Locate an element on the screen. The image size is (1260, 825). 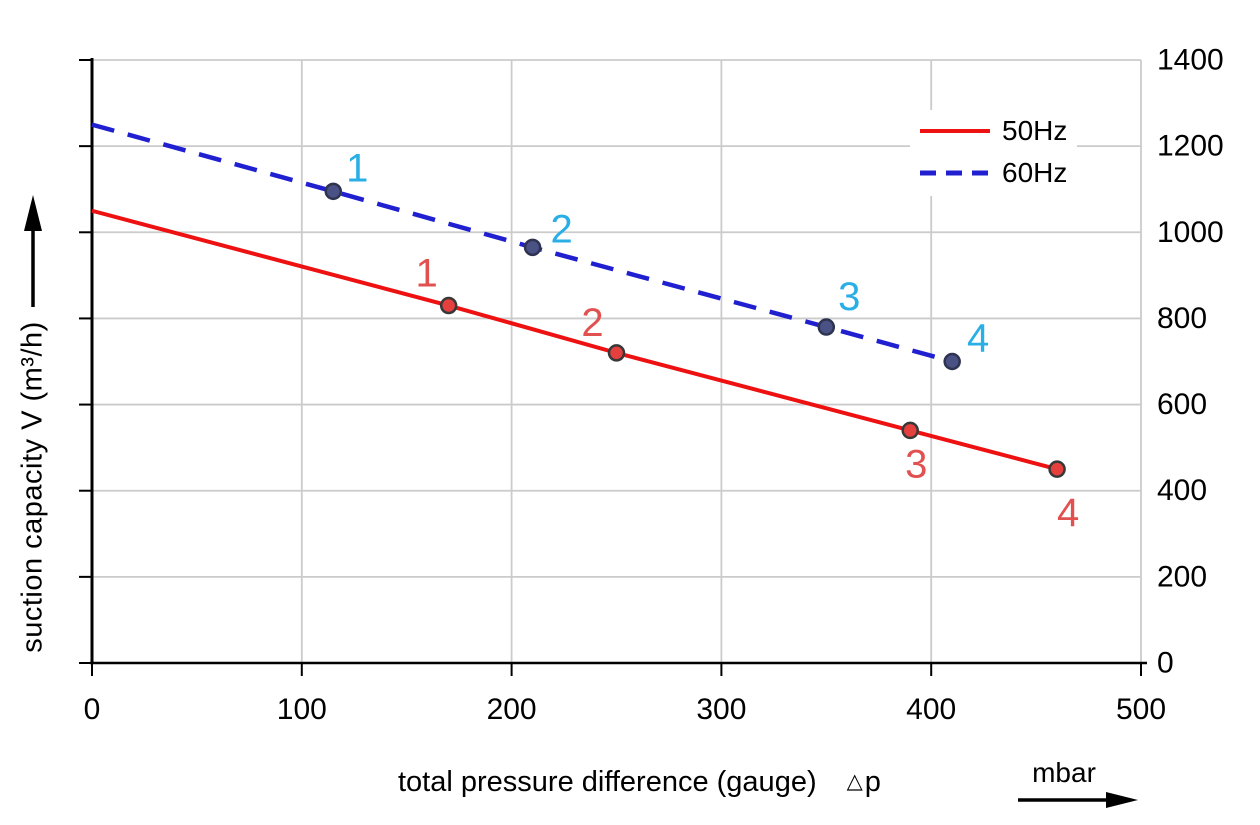
point-label-50hz-2: 2 is located at coordinates (592, 323).